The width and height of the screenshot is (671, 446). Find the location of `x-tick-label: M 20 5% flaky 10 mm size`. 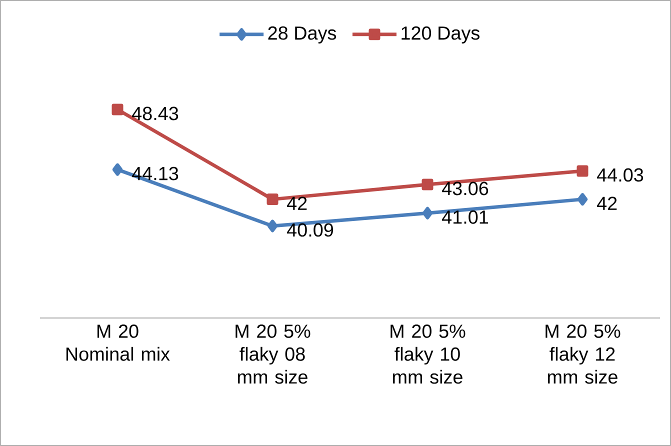

x-tick-label: M 20 5% flaky 10 mm size is located at coordinates (428, 354).